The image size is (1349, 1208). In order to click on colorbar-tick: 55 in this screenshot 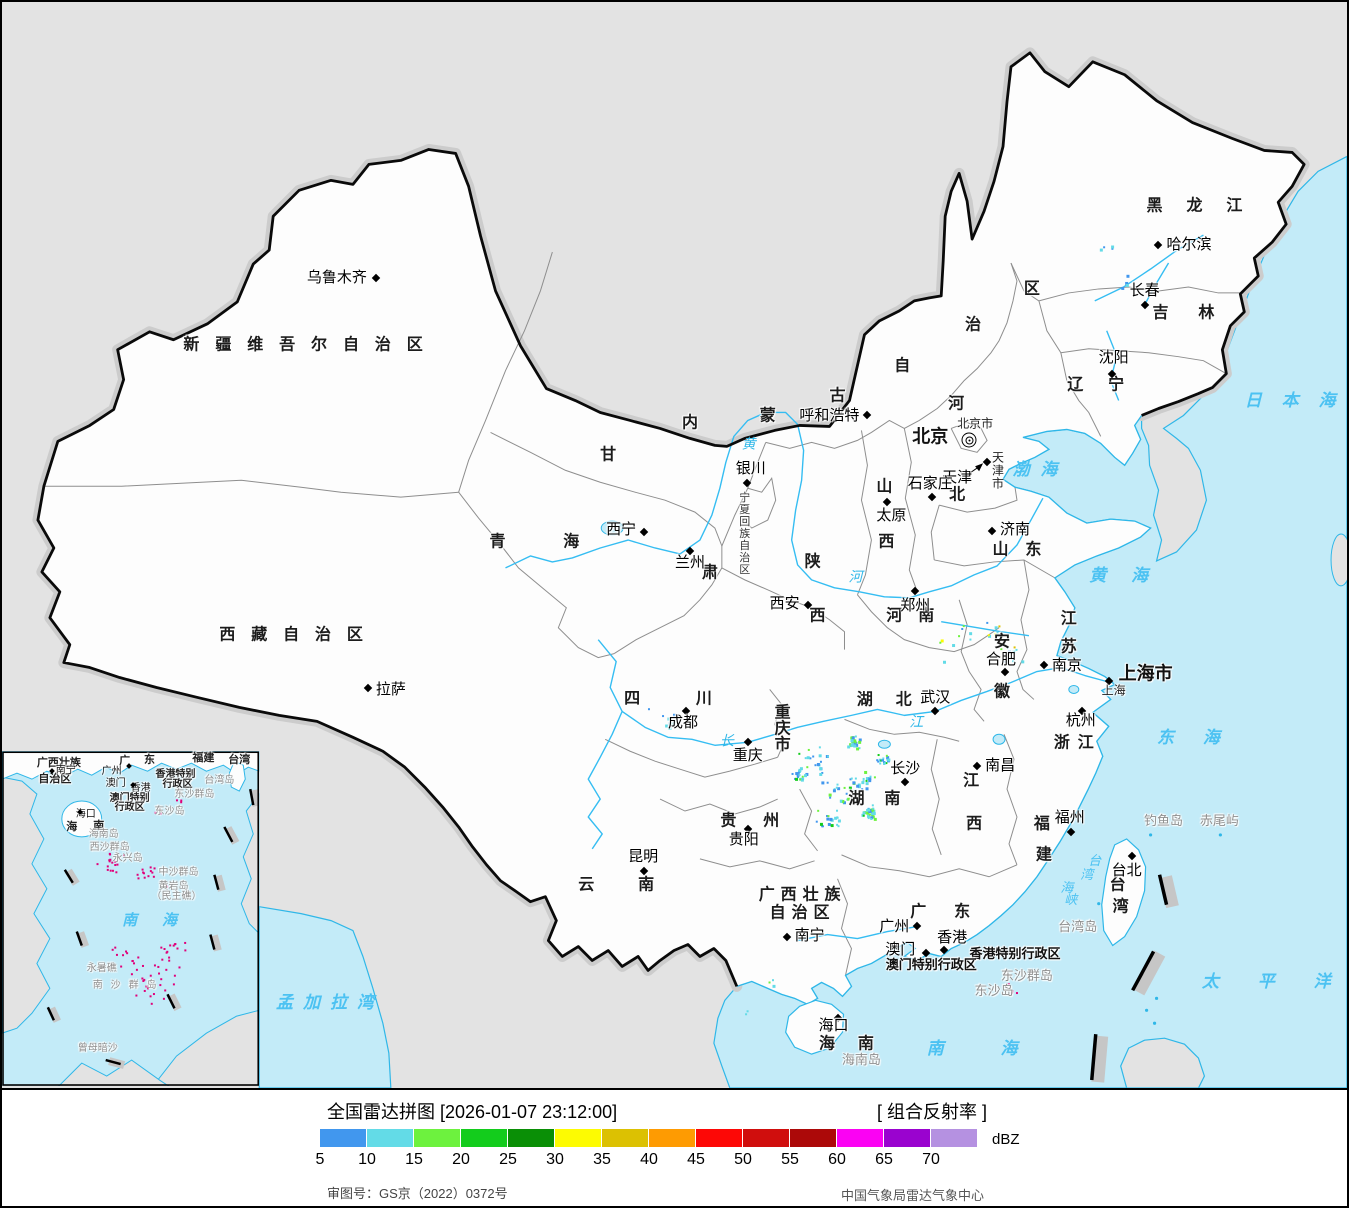, I will do `click(790, 1159)`.